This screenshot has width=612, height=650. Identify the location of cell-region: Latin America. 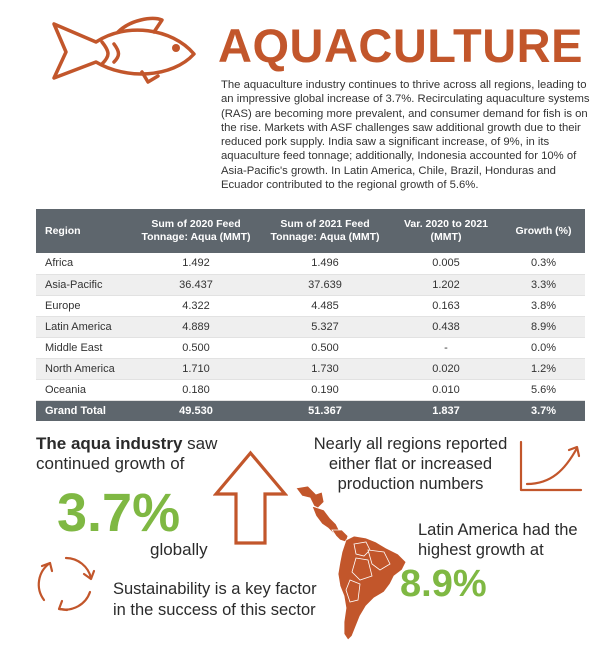
(84, 327).